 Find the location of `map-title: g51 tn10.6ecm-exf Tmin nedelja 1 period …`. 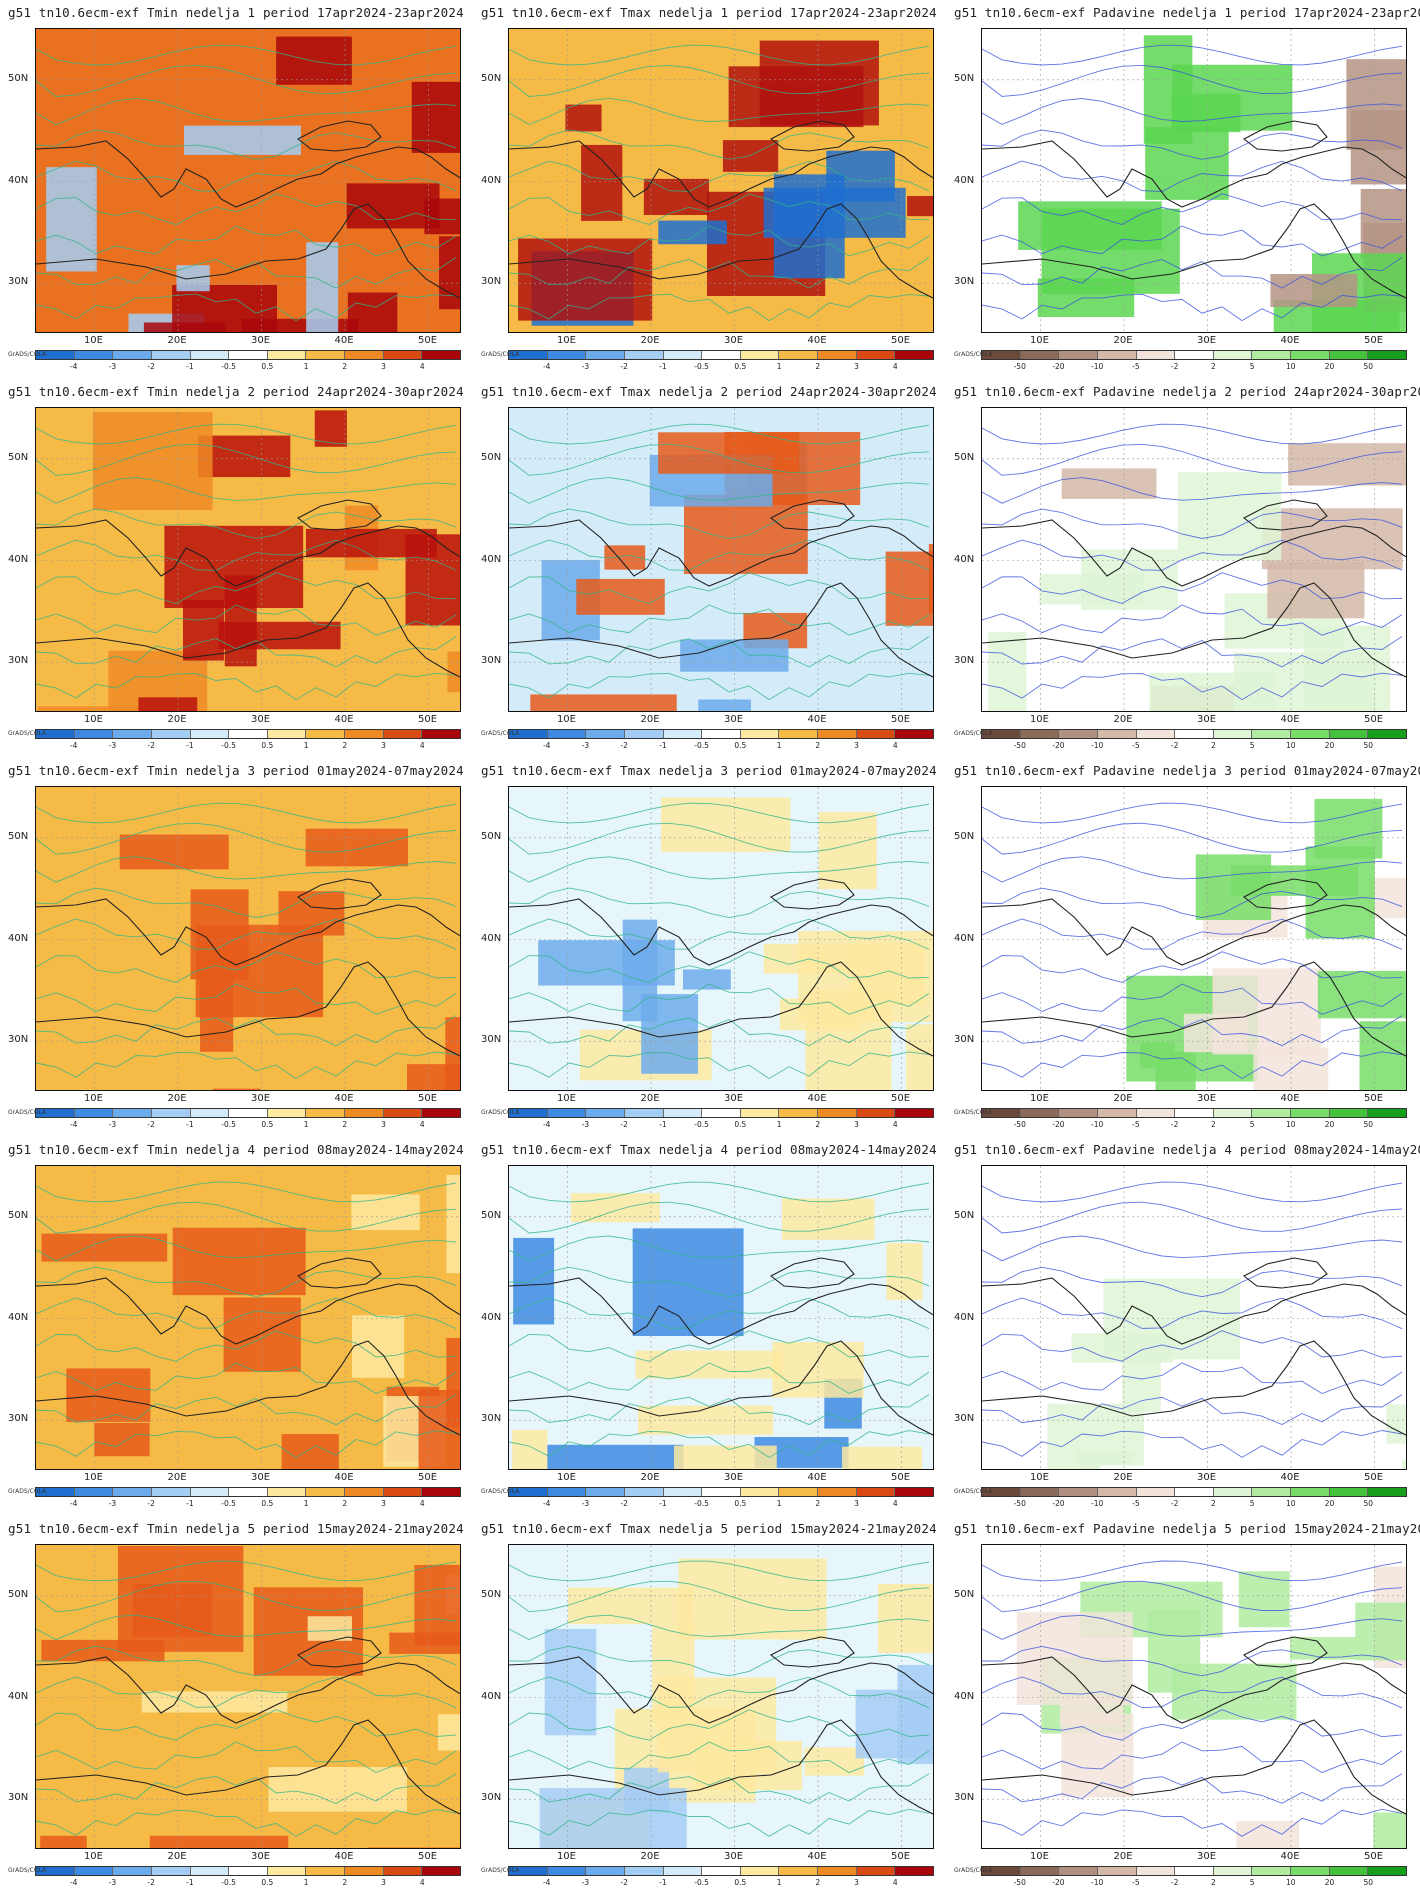

map-title: g51 tn10.6ecm-exf Tmin nedelja 1 period … is located at coordinates (236, 12).